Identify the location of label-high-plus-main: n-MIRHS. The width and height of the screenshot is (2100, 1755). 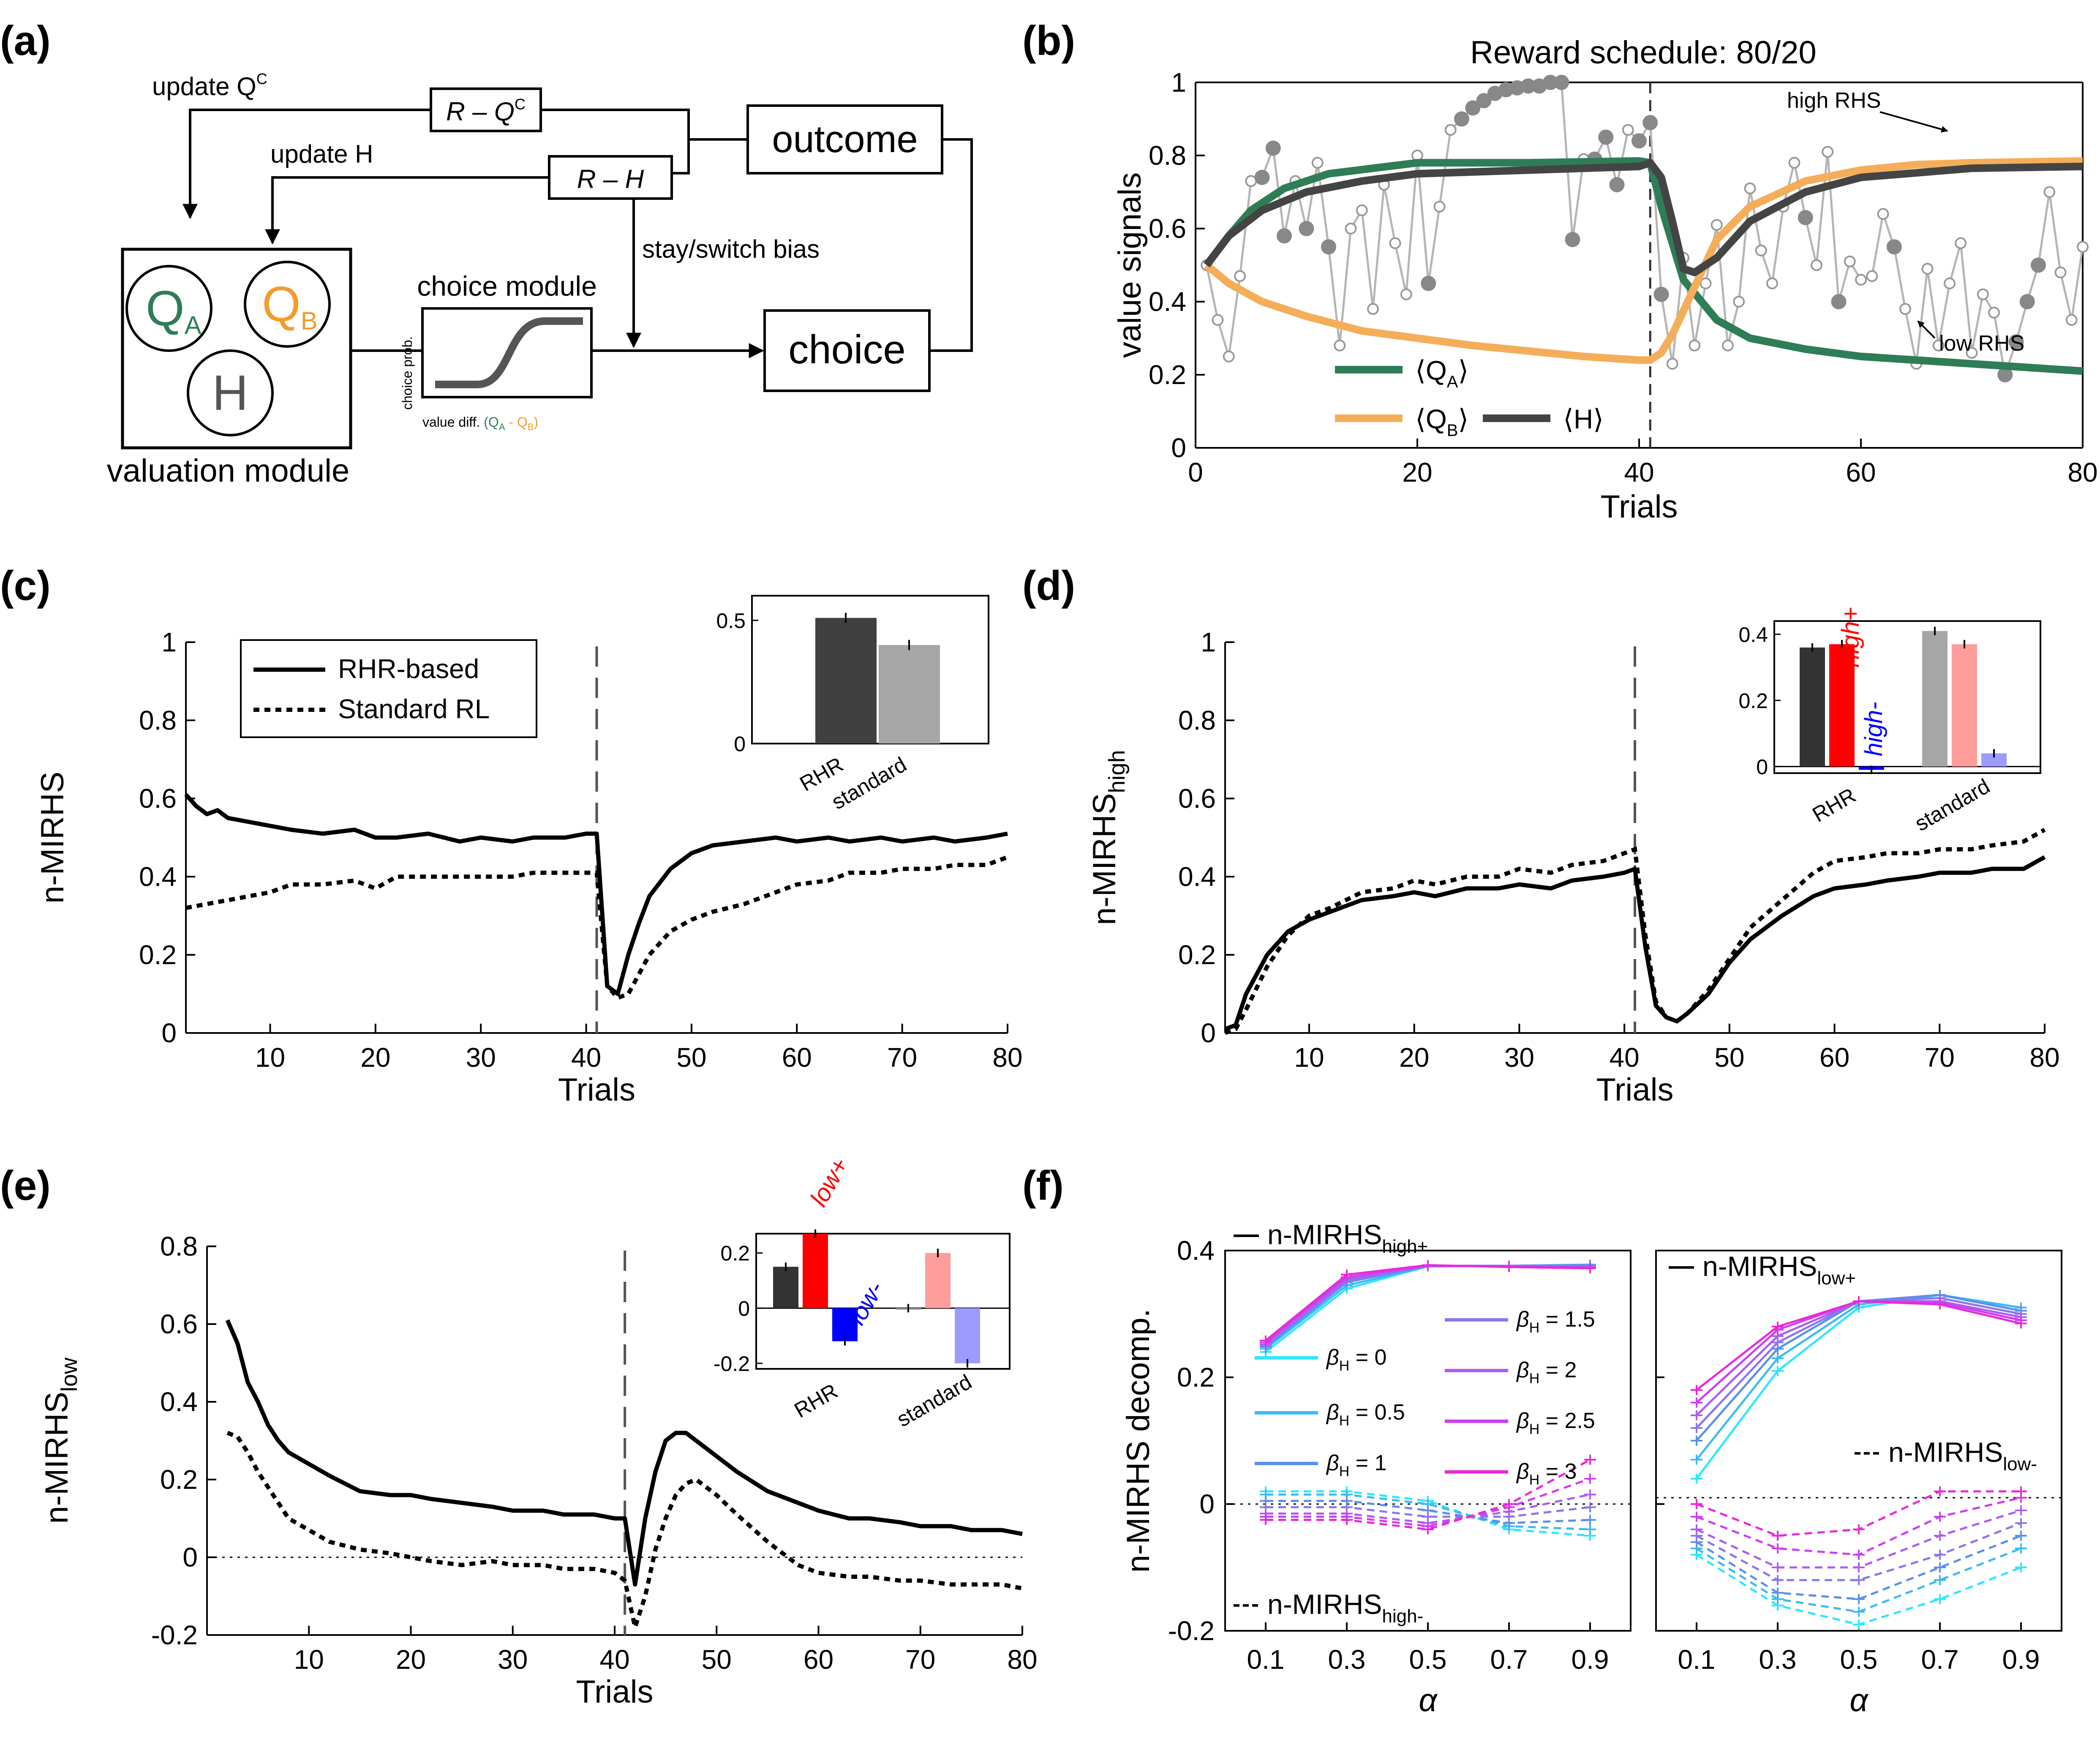
(1324, 1234).